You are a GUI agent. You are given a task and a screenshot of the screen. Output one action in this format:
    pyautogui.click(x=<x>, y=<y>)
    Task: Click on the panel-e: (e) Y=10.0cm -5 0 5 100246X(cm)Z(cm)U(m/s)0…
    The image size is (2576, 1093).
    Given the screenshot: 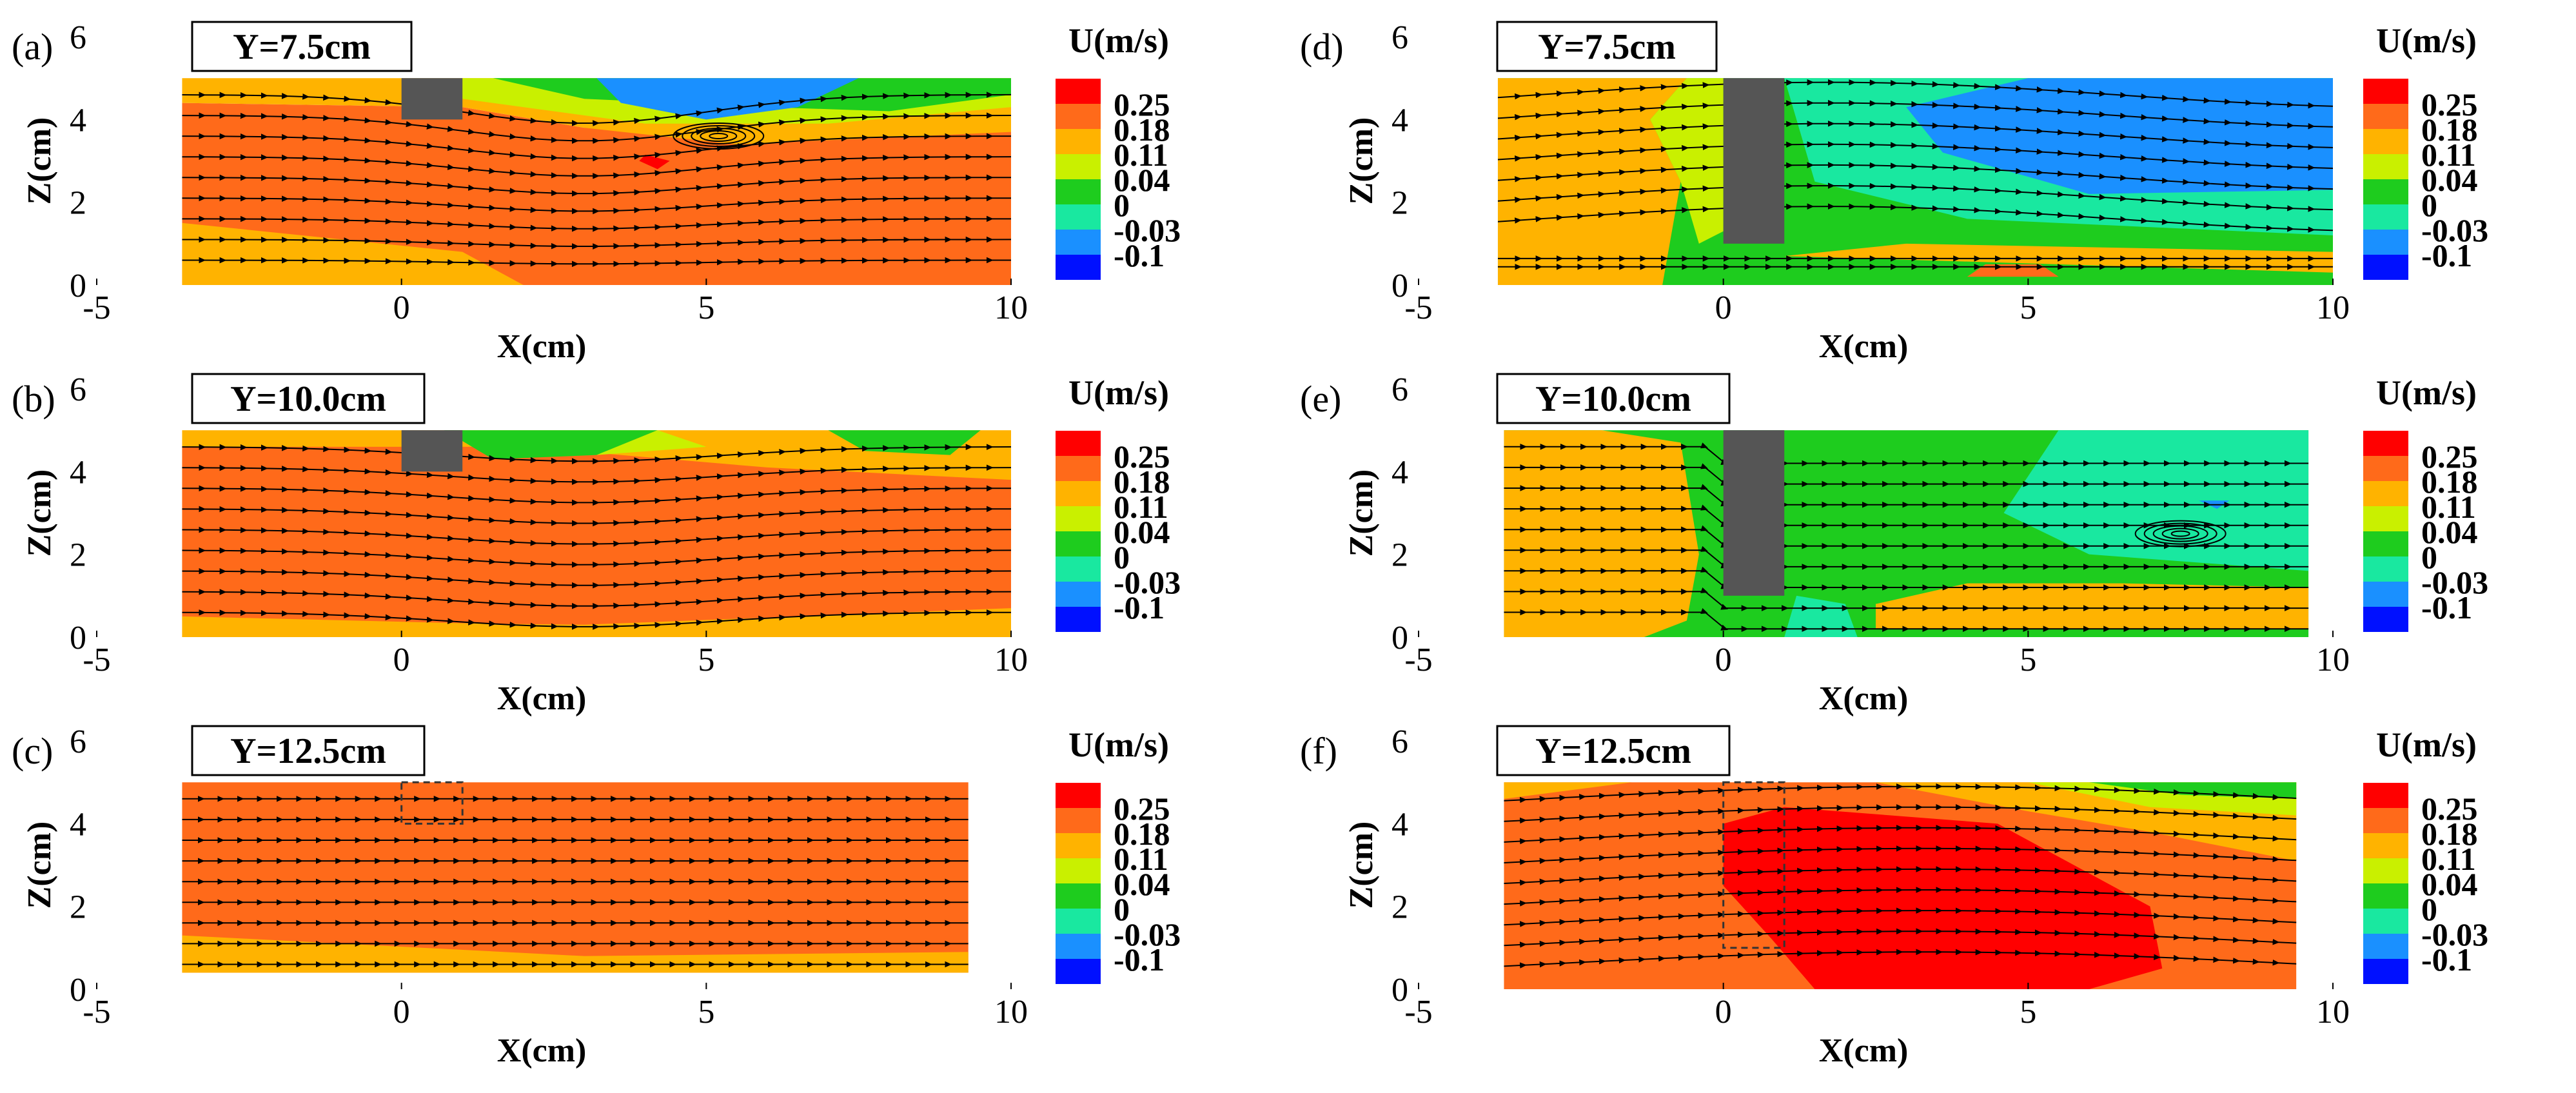 What is the action you would take?
    pyautogui.click(x=1894, y=544)
    